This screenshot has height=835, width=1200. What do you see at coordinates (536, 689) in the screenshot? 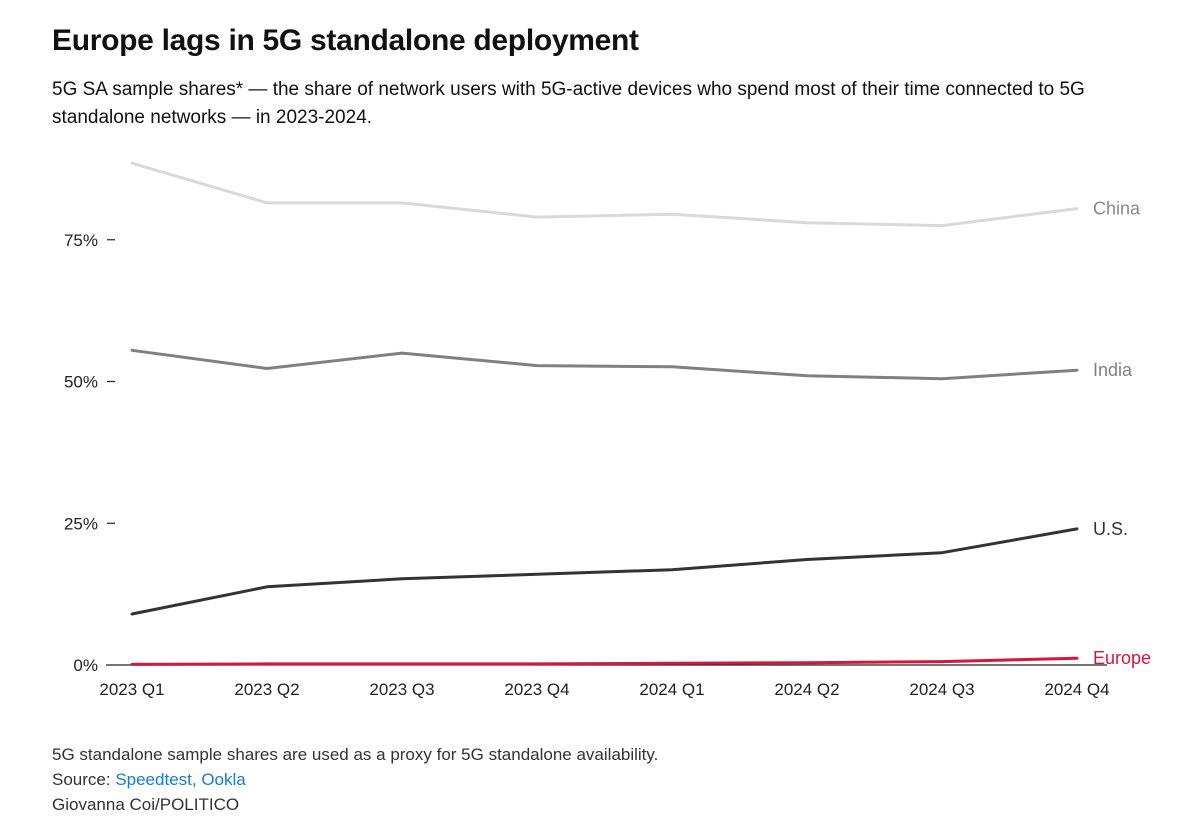
I see `x-tick-label: 2023 Q4` at bounding box center [536, 689].